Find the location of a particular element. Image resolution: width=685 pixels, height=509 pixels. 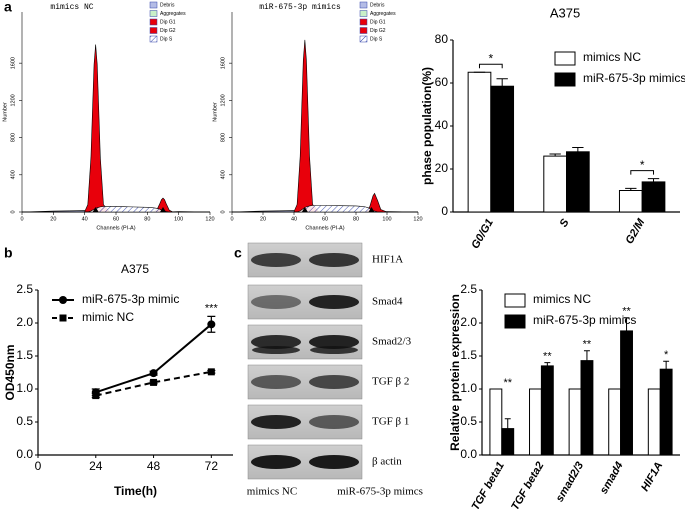

y-tick-label: 20 is located at coordinates (442, 168).